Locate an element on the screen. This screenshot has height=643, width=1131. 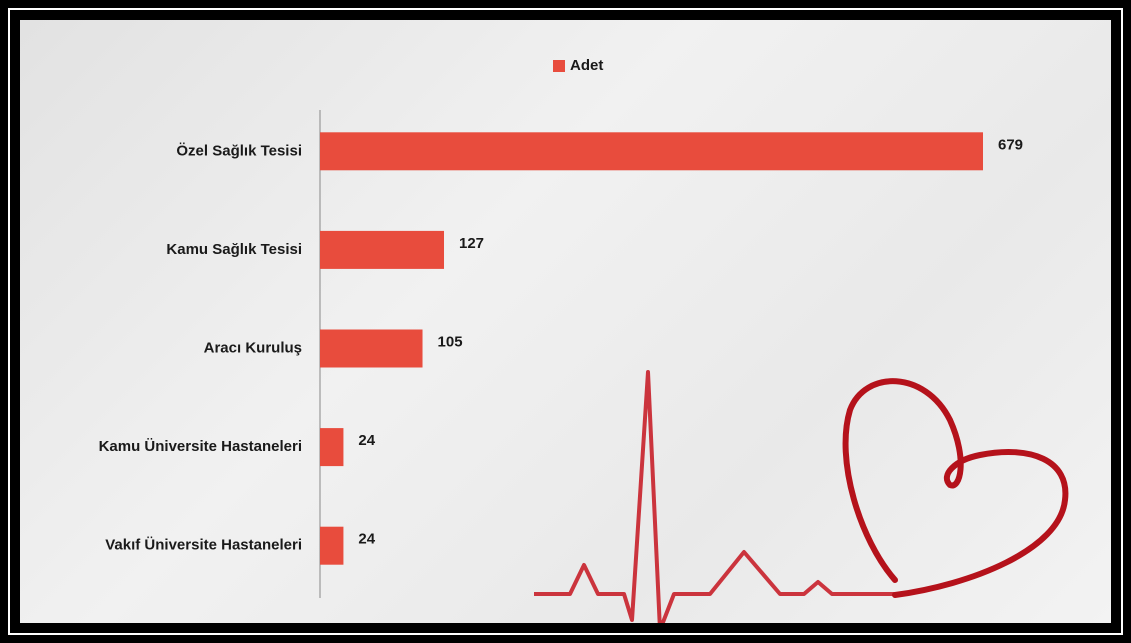
data-label: 127 is located at coordinates (471, 243).